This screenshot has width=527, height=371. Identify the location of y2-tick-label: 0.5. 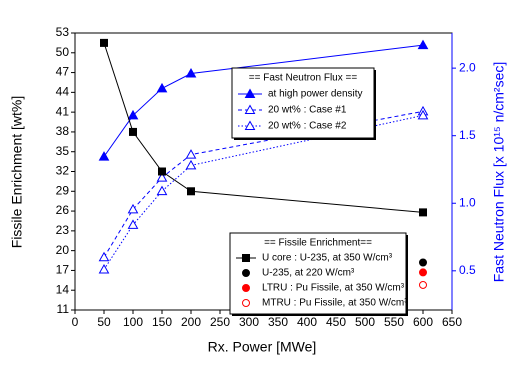
(467, 270).